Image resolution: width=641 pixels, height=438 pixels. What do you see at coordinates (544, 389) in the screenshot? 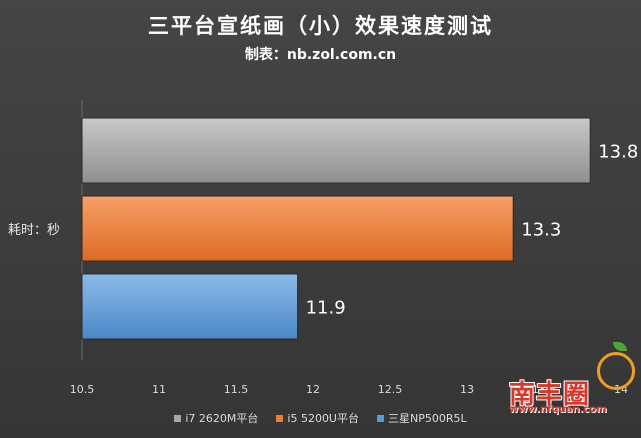
I see `x-tick-label: 13.5` at bounding box center [544, 389].